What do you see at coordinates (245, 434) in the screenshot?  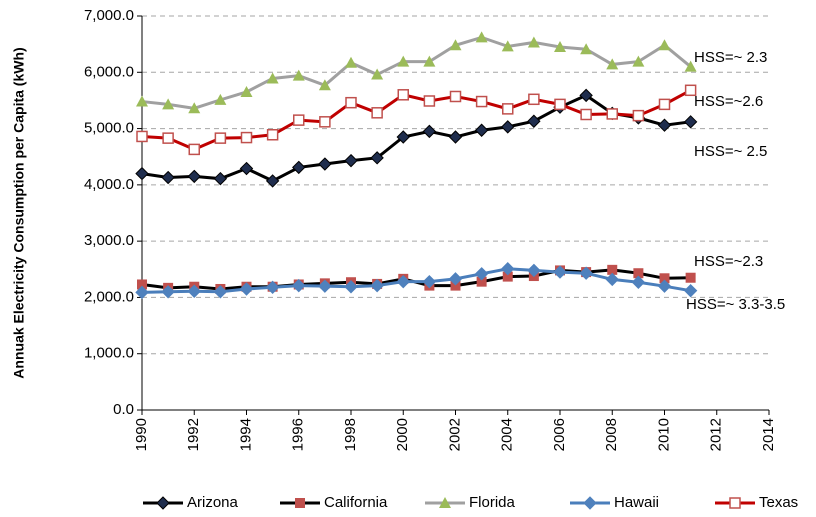 I see `x-tick-label: 1994` at bounding box center [245, 434].